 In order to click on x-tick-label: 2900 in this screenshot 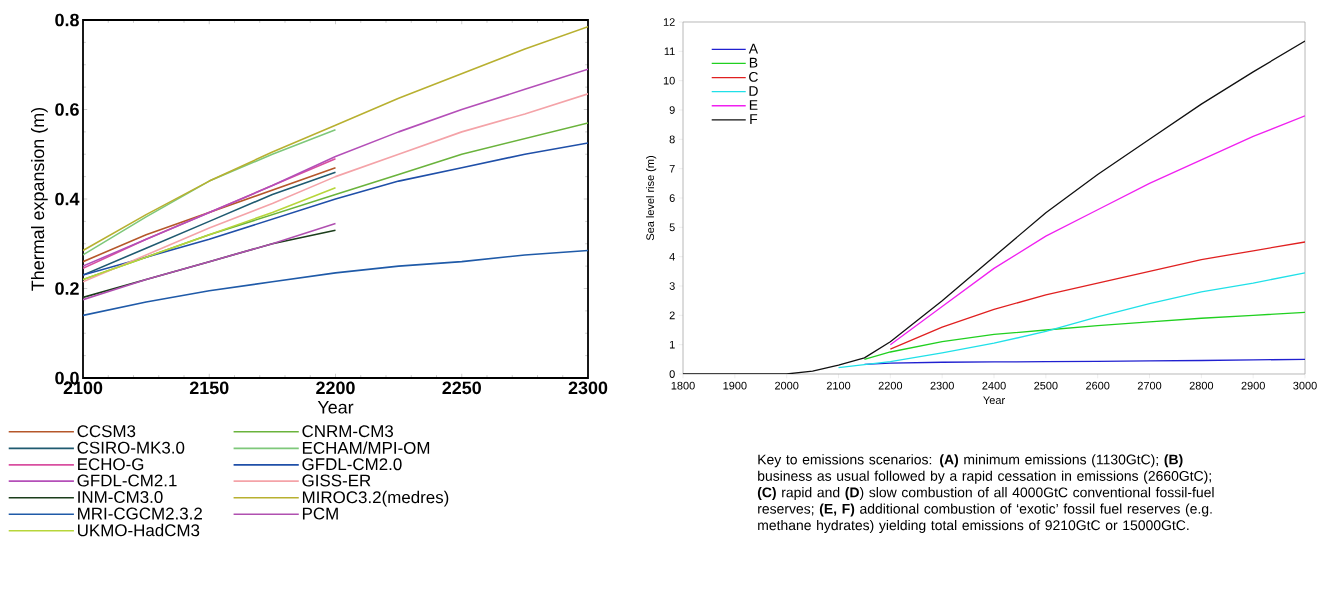, I will do `click(1253, 385)`.